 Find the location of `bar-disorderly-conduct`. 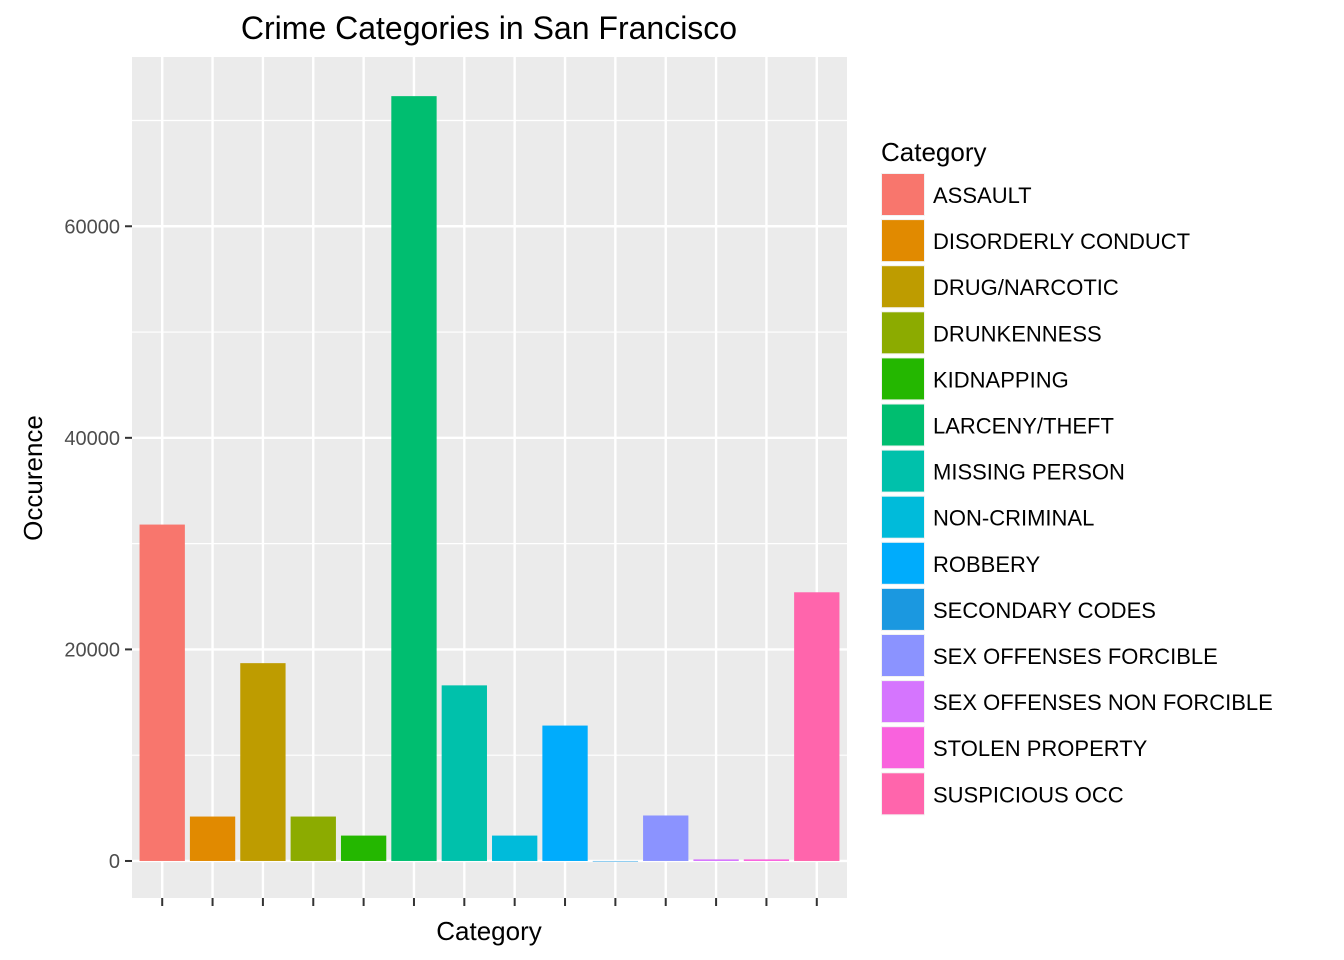

bar-disorderly-conduct is located at coordinates (212, 838).